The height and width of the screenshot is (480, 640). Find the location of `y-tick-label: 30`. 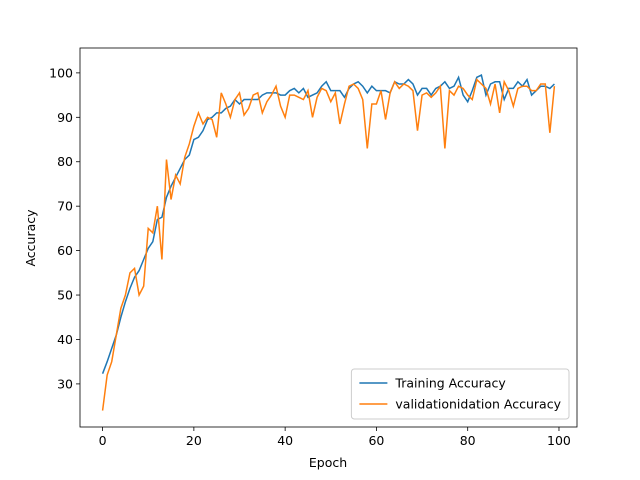

y-tick-label: 30 is located at coordinates (65, 383).